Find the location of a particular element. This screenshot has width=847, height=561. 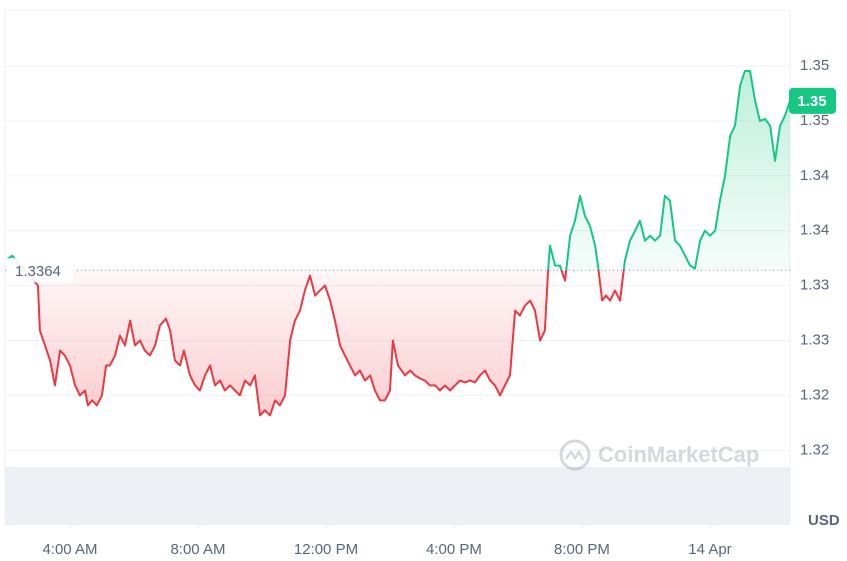

baseline-label: 1.3364 is located at coordinates (38, 271).